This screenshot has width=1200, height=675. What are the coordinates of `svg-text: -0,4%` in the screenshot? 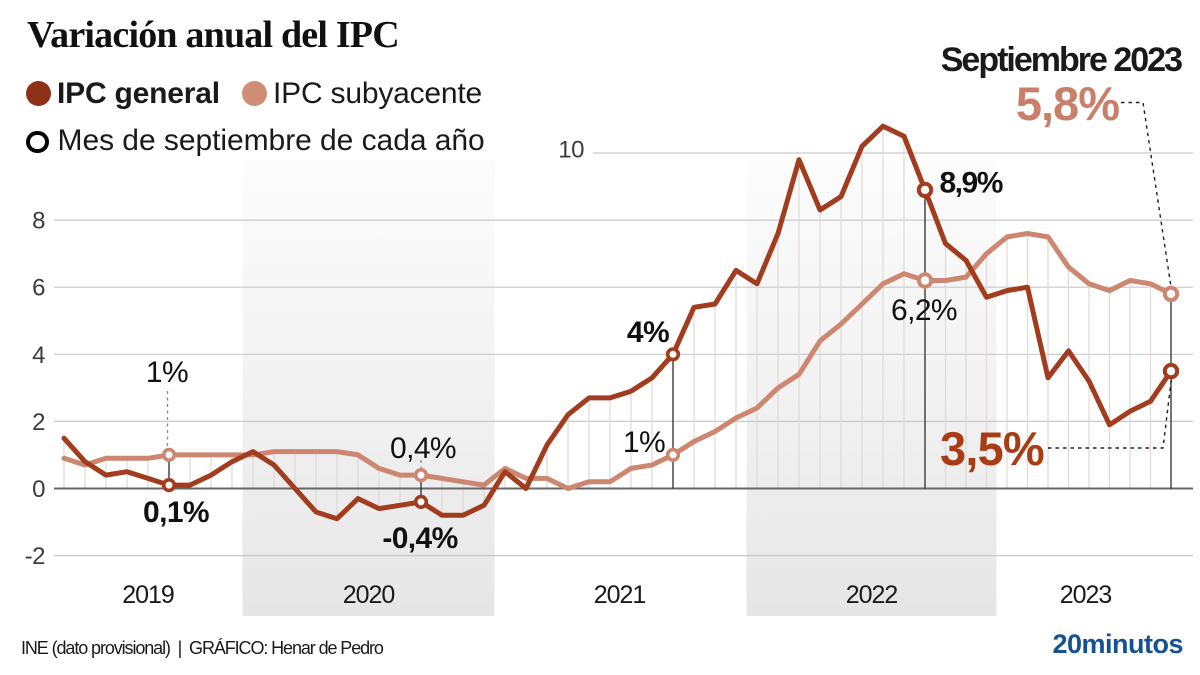 It's located at (419, 538).